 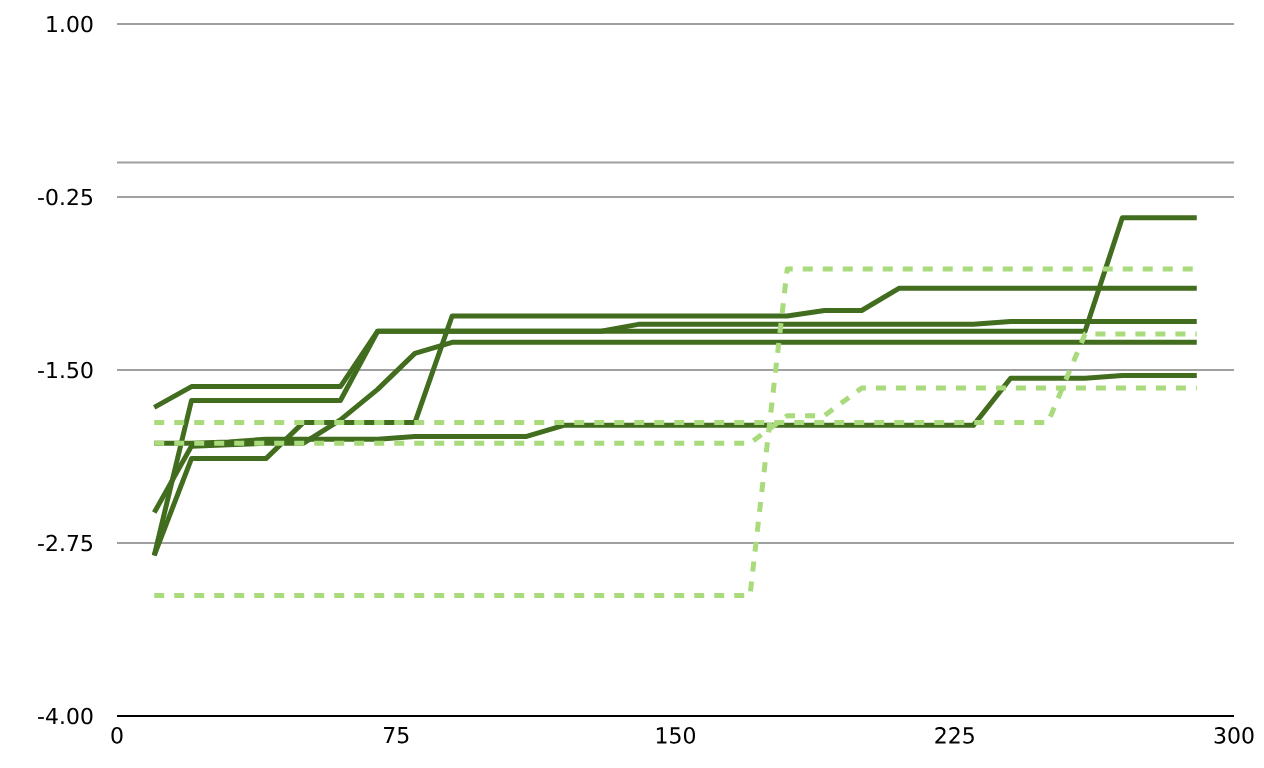 I want to click on y-tick-label: 1.00, so click(x=70, y=24).